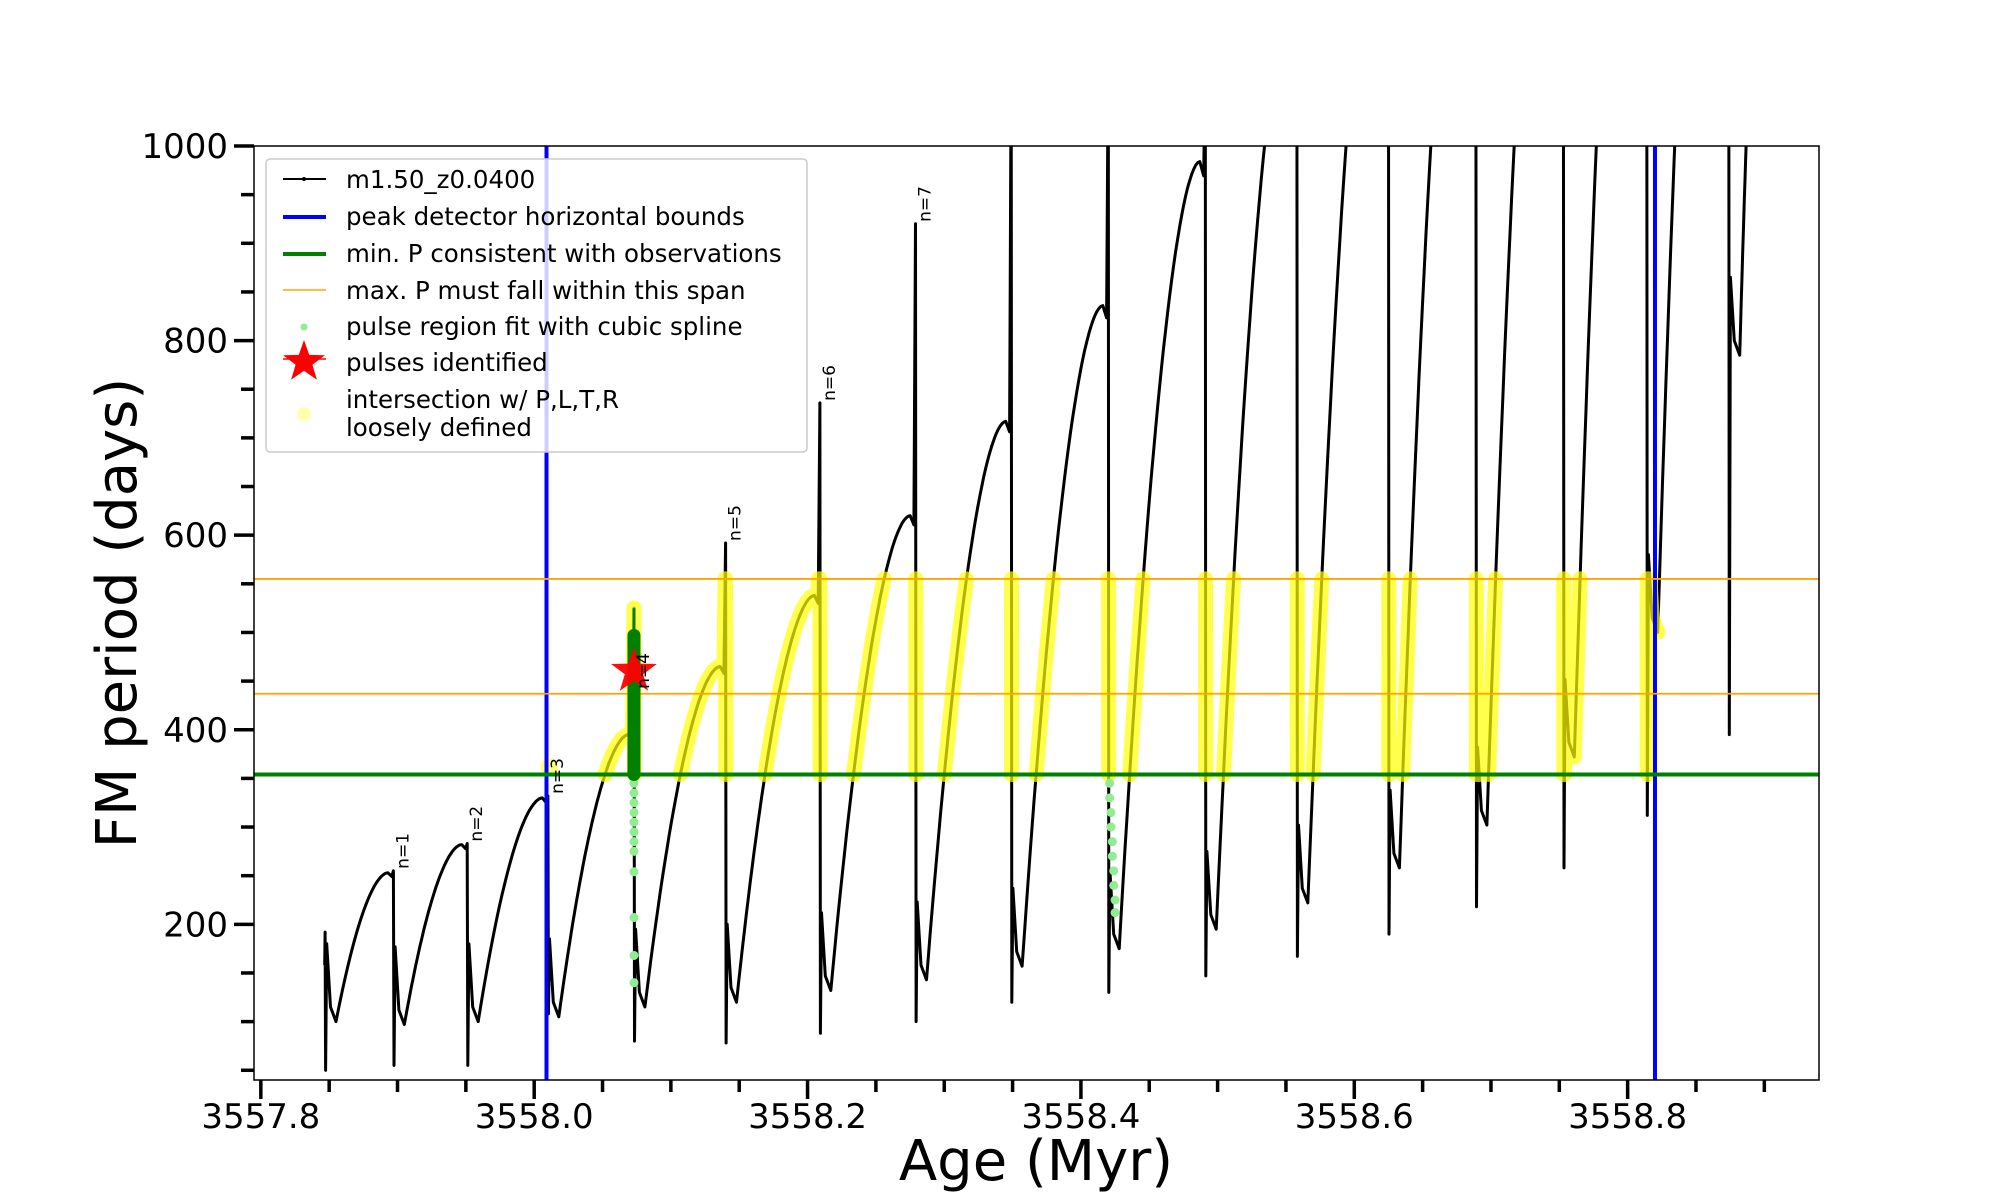 This screenshot has width=2000, height=1200. Describe the element at coordinates (926, 204) in the screenshot. I see `pulse-number-label: n=7` at that location.